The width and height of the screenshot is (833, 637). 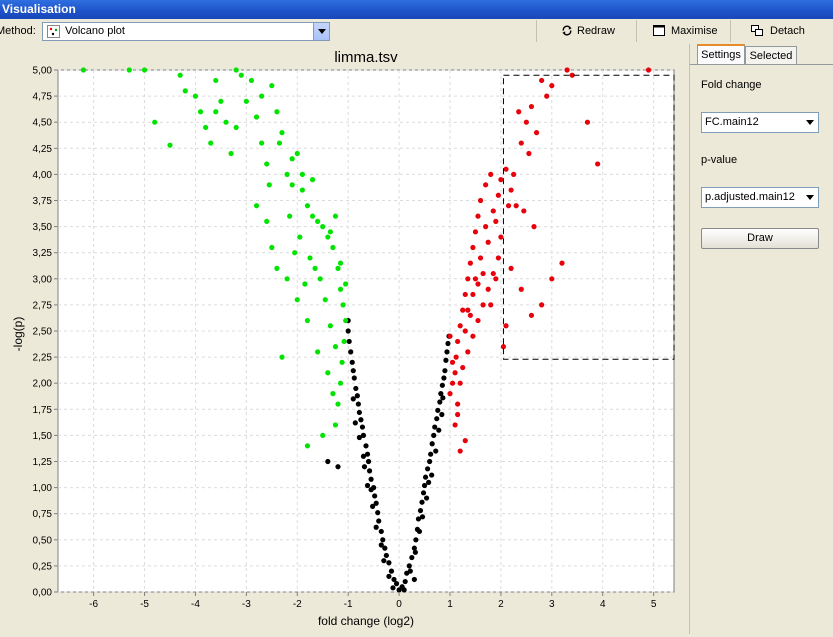 I want to click on tab-selected: Selected, so click(x=771, y=55).